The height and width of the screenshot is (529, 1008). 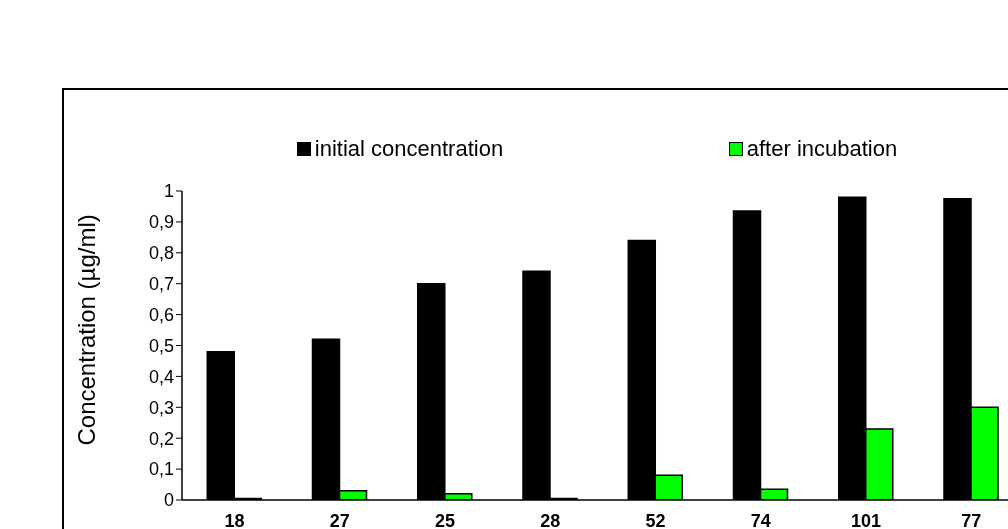 What do you see at coordinates (161, 345) in the screenshot?
I see `y-tick-label: 0,5` at bounding box center [161, 345].